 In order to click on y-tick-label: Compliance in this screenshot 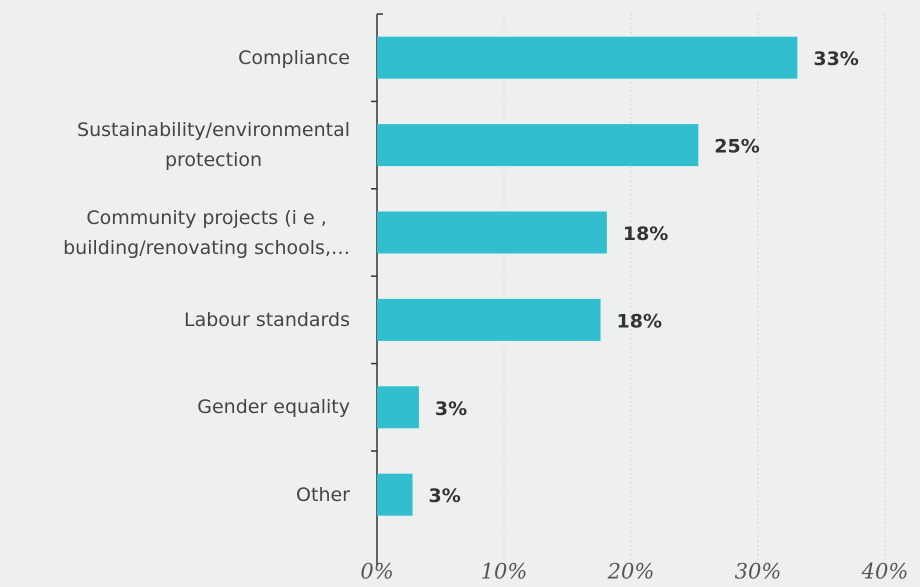, I will do `click(294, 57)`.